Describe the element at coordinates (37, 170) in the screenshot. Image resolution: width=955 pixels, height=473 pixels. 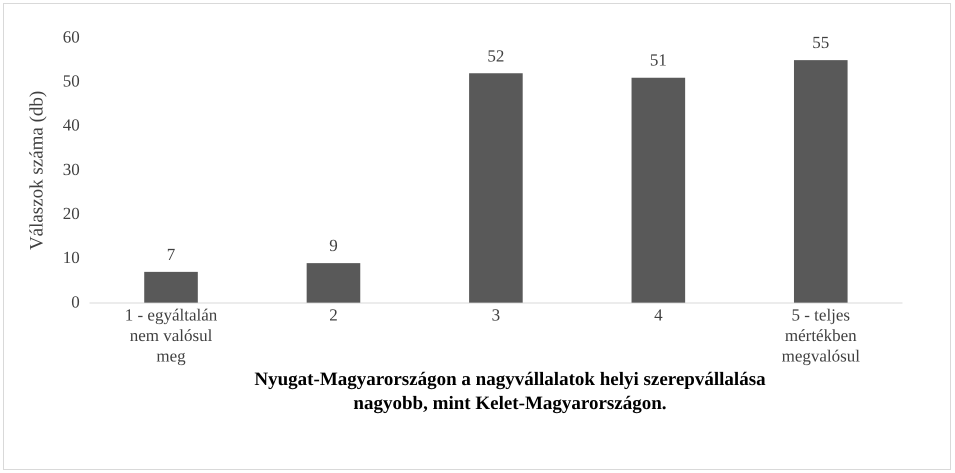
I see `y-axis-title: Válaszok száma (db)` at that location.